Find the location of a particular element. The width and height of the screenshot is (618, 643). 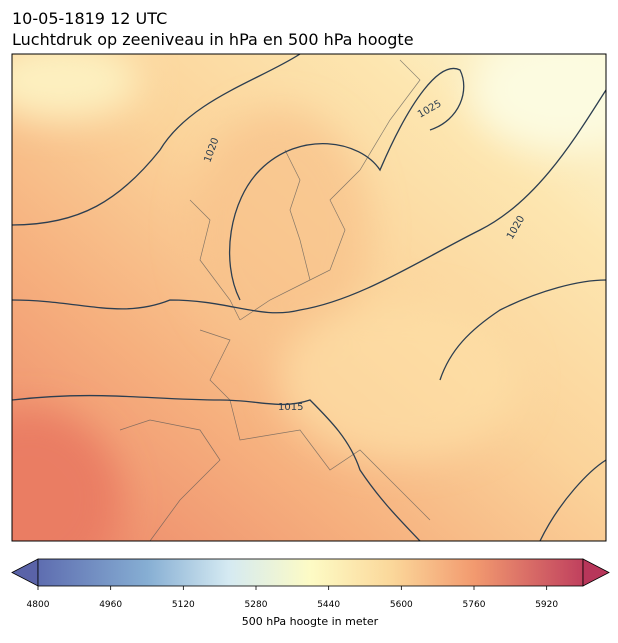

colorbar-tick-label: 5120 is located at coordinates (183, 605).